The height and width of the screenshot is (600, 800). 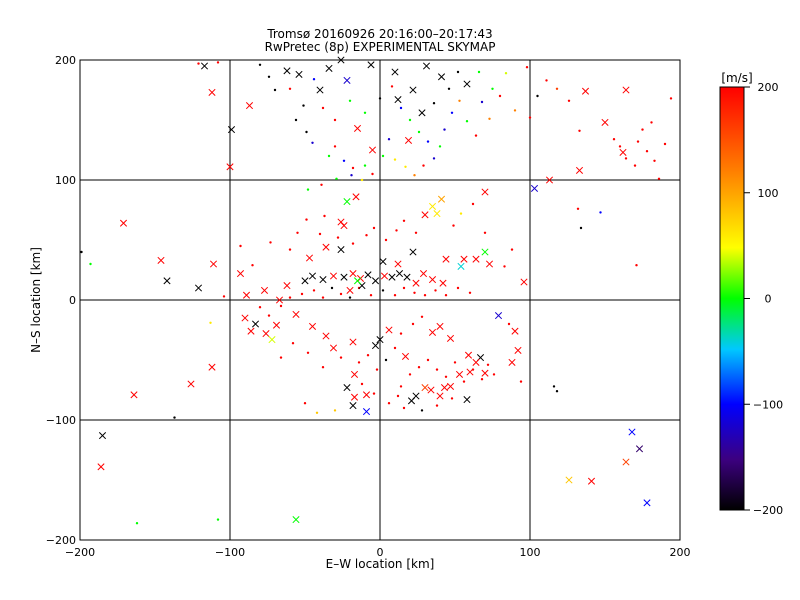 What do you see at coordinates (768, 510) in the screenshot?
I see `colorbar-tick-label: −200` at bounding box center [768, 510].